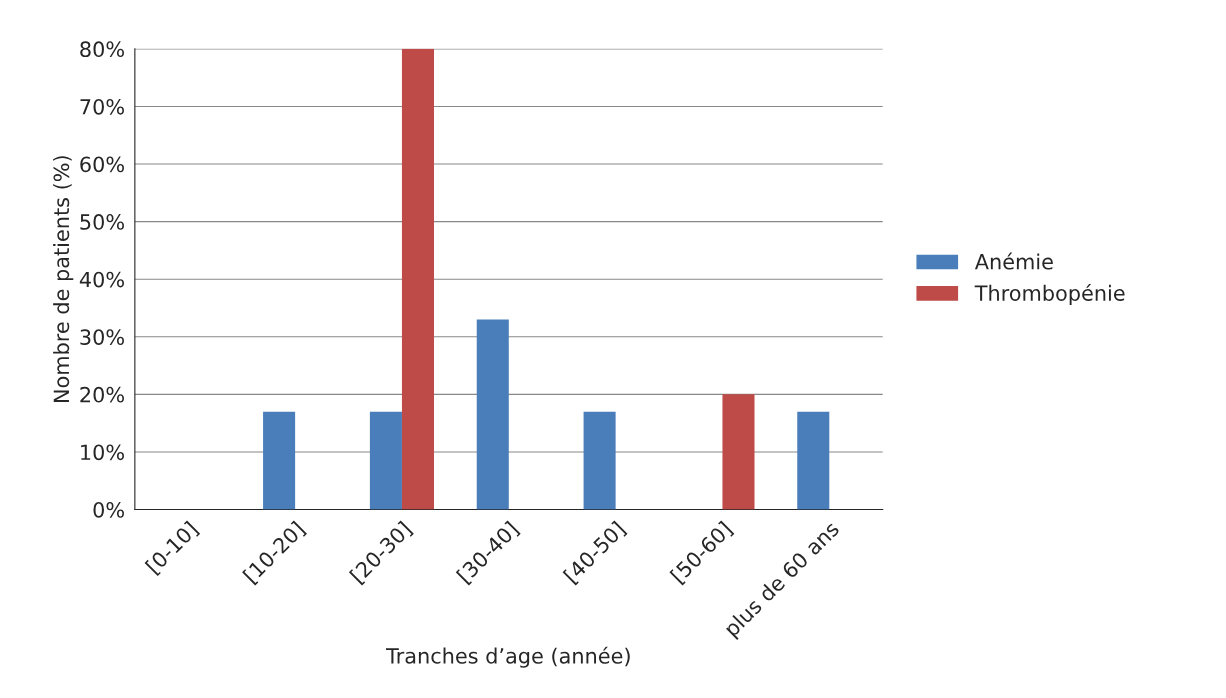 Image resolution: width=1226 pixels, height=698 pixels. Describe the element at coordinates (108, 509) in the screenshot. I see `y-tick-label: 0%` at that location.